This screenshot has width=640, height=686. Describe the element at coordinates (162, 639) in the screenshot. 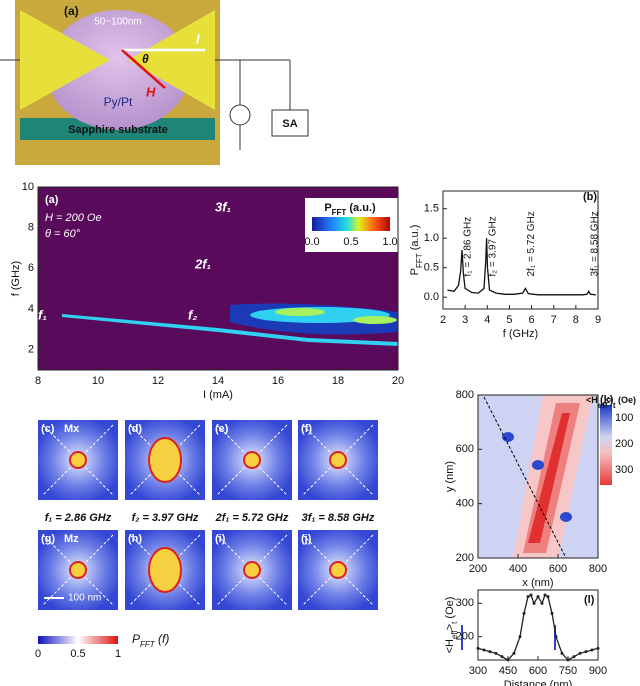

I see `label-part: (f)` at that location.